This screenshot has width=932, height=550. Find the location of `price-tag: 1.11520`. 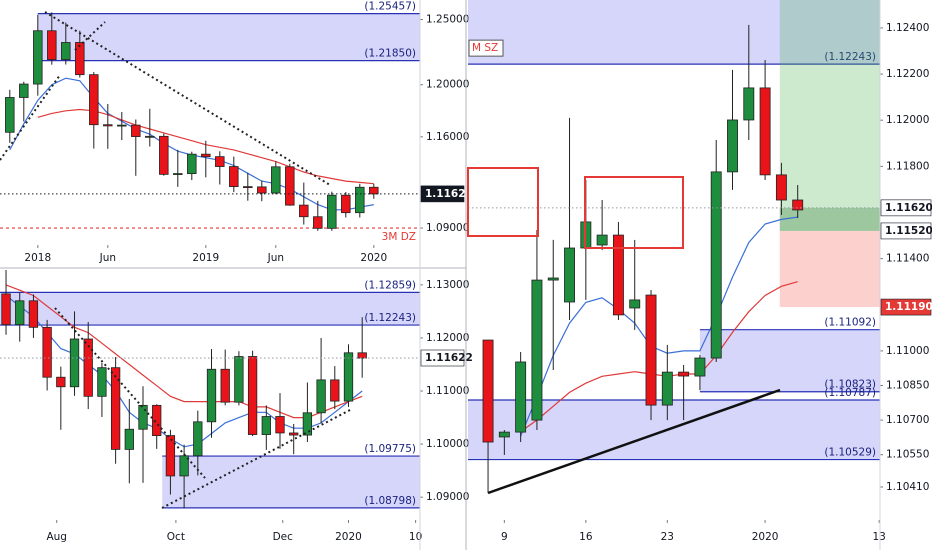

price-tag: 1.11520 is located at coordinates (908, 231).